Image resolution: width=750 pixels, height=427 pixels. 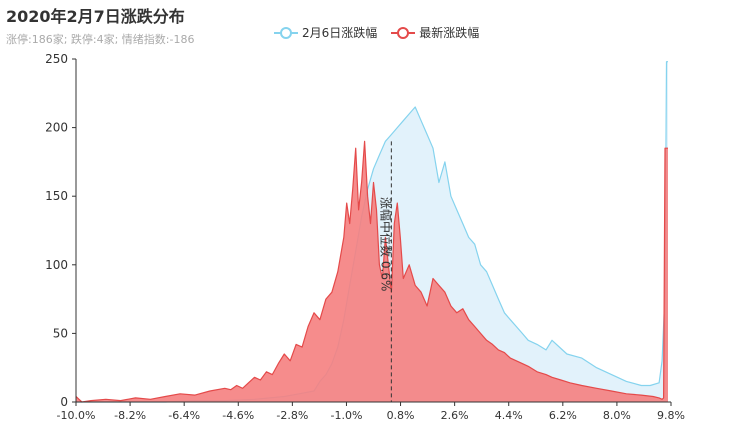 What do you see at coordinates (292, 415) in the screenshot?
I see `x-tick-label-4: -2.8%` at bounding box center [292, 415].